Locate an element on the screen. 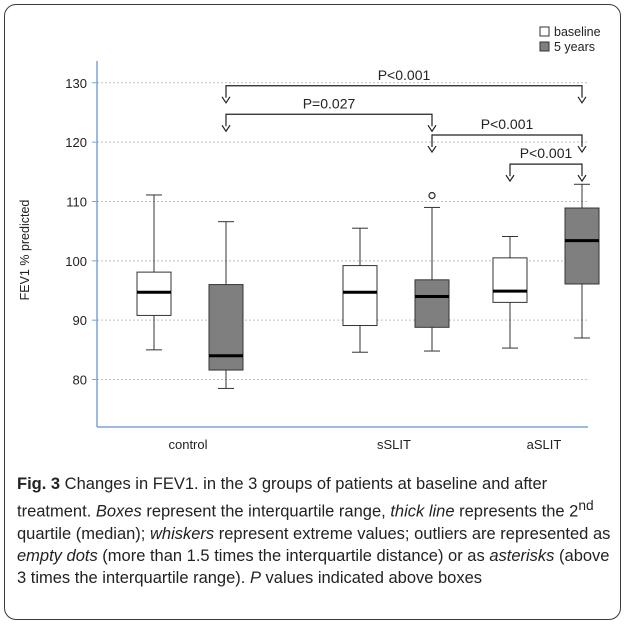  caption-p-word: P is located at coordinates (255, 577).